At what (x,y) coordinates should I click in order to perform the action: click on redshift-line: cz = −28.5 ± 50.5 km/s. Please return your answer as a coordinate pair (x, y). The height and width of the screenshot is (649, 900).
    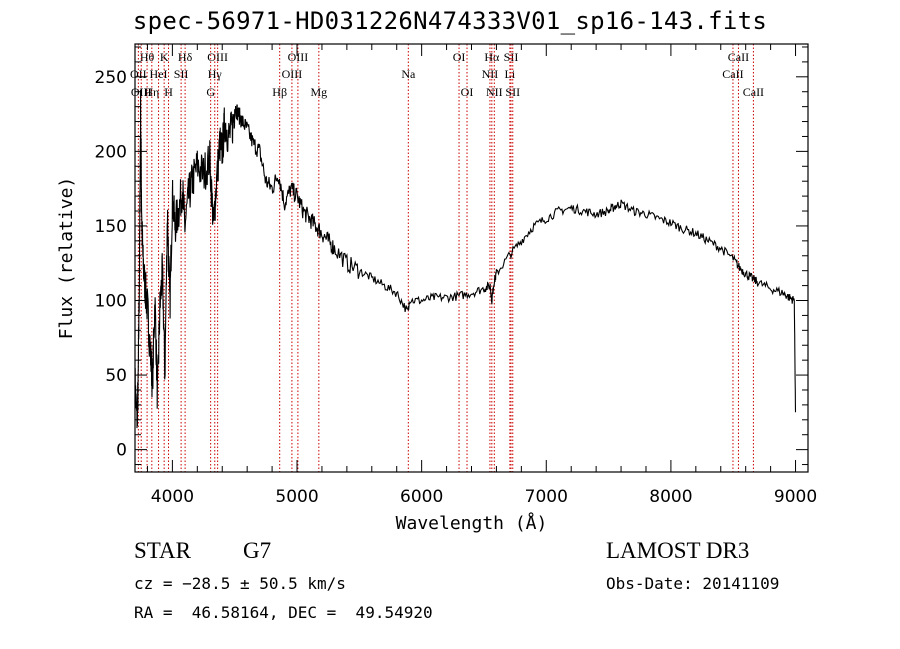
    Looking at the image, I should click on (240, 583).